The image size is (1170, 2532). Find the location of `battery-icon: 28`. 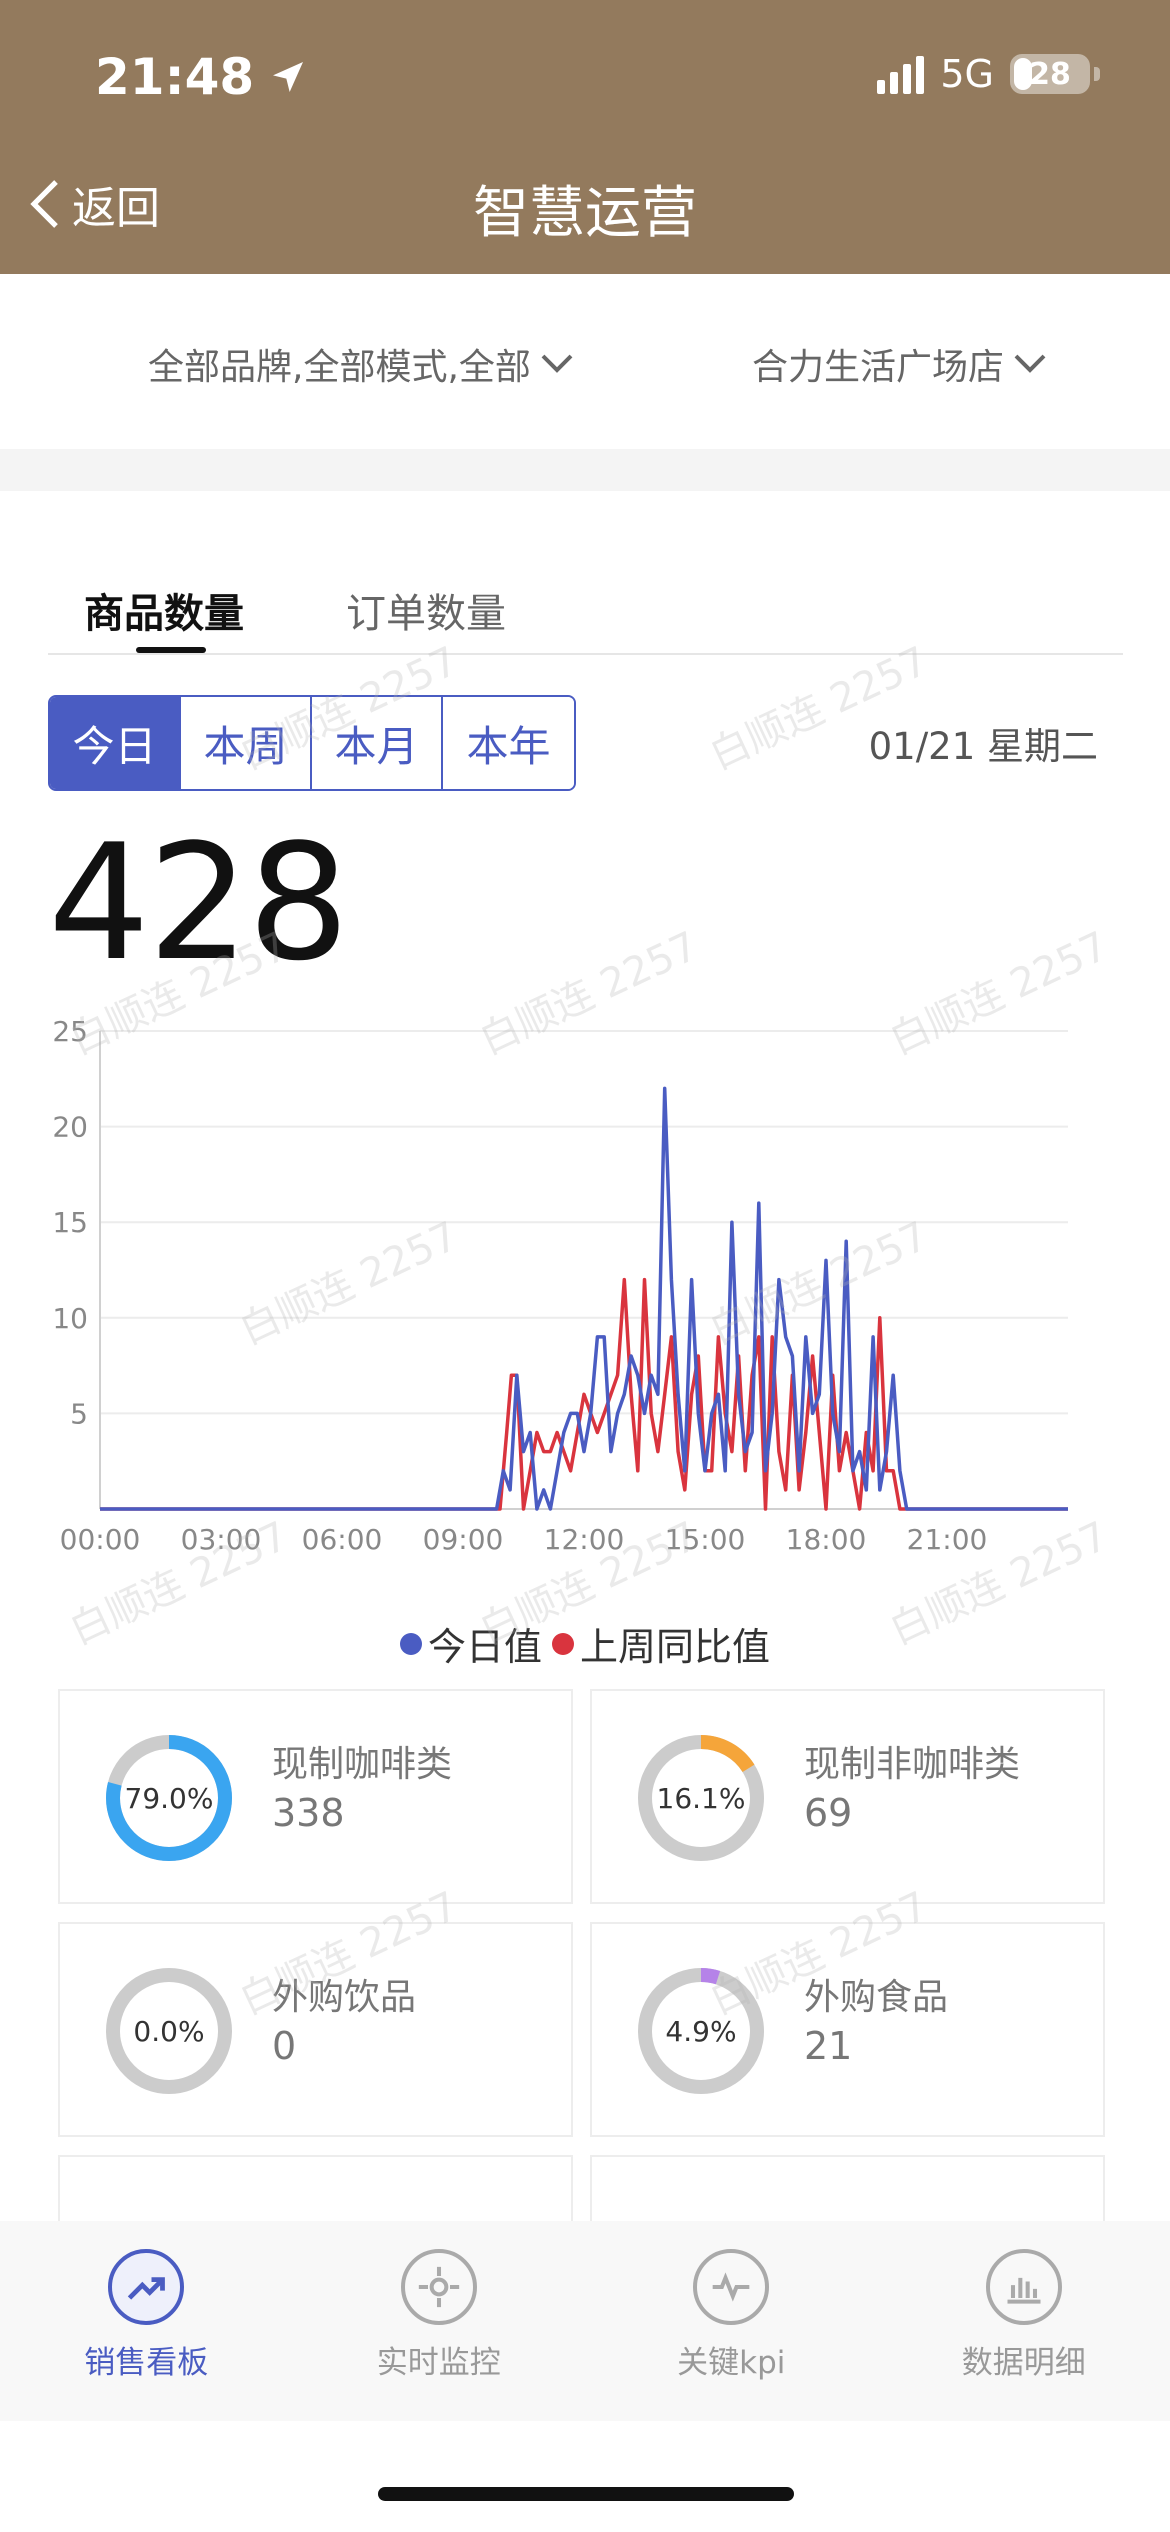

battery-icon: 28 is located at coordinates (1055, 74).